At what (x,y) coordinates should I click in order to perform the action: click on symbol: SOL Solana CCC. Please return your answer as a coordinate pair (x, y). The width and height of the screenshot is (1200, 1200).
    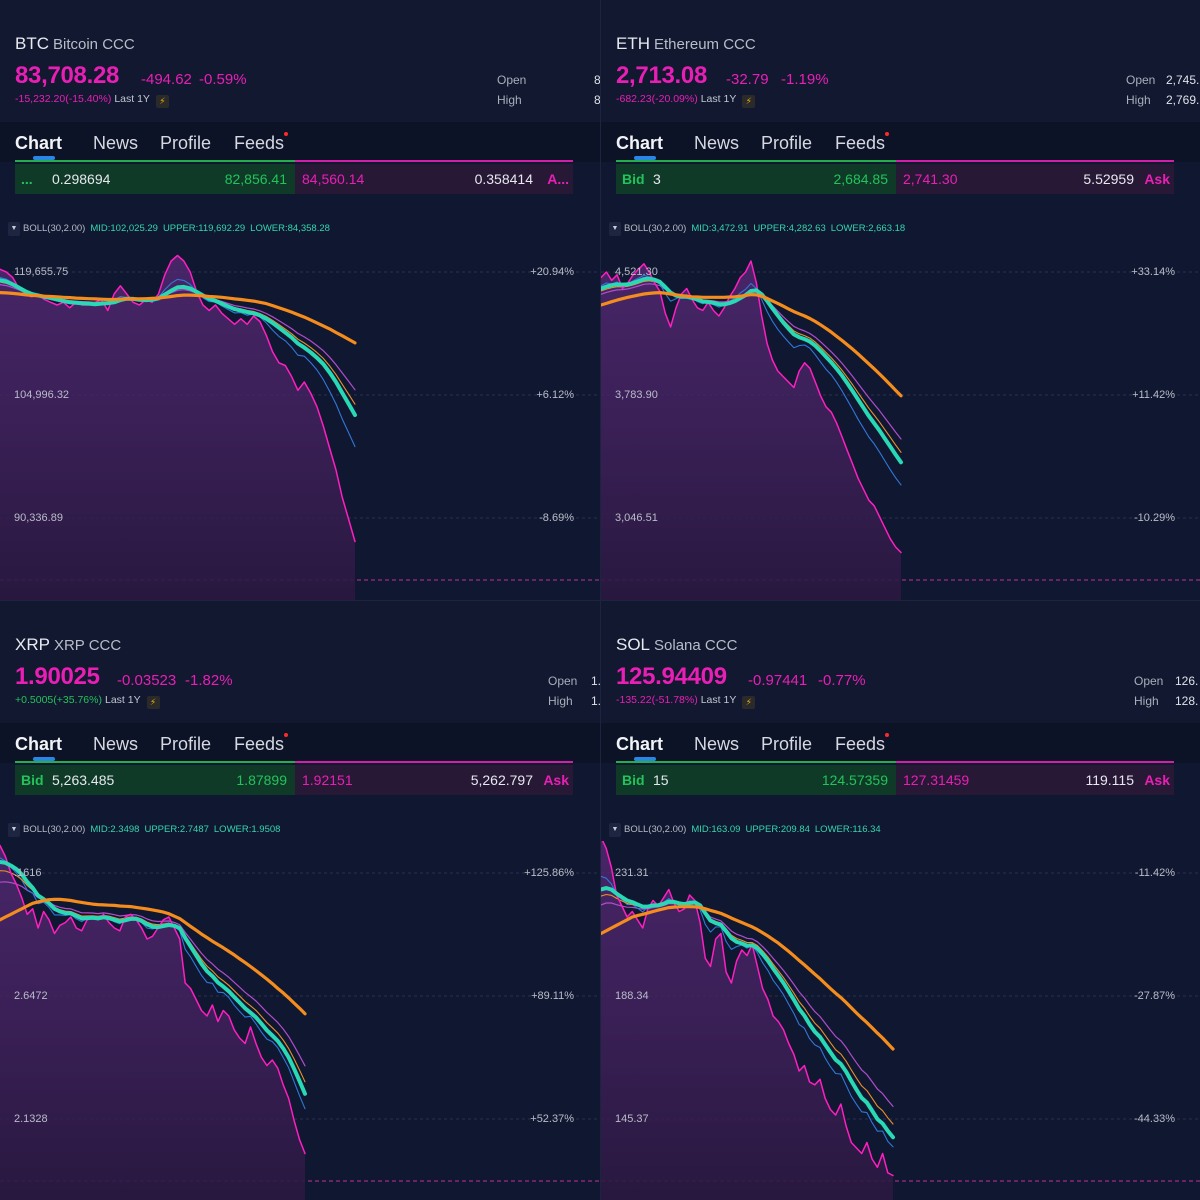
    Looking at the image, I should click on (676, 645).